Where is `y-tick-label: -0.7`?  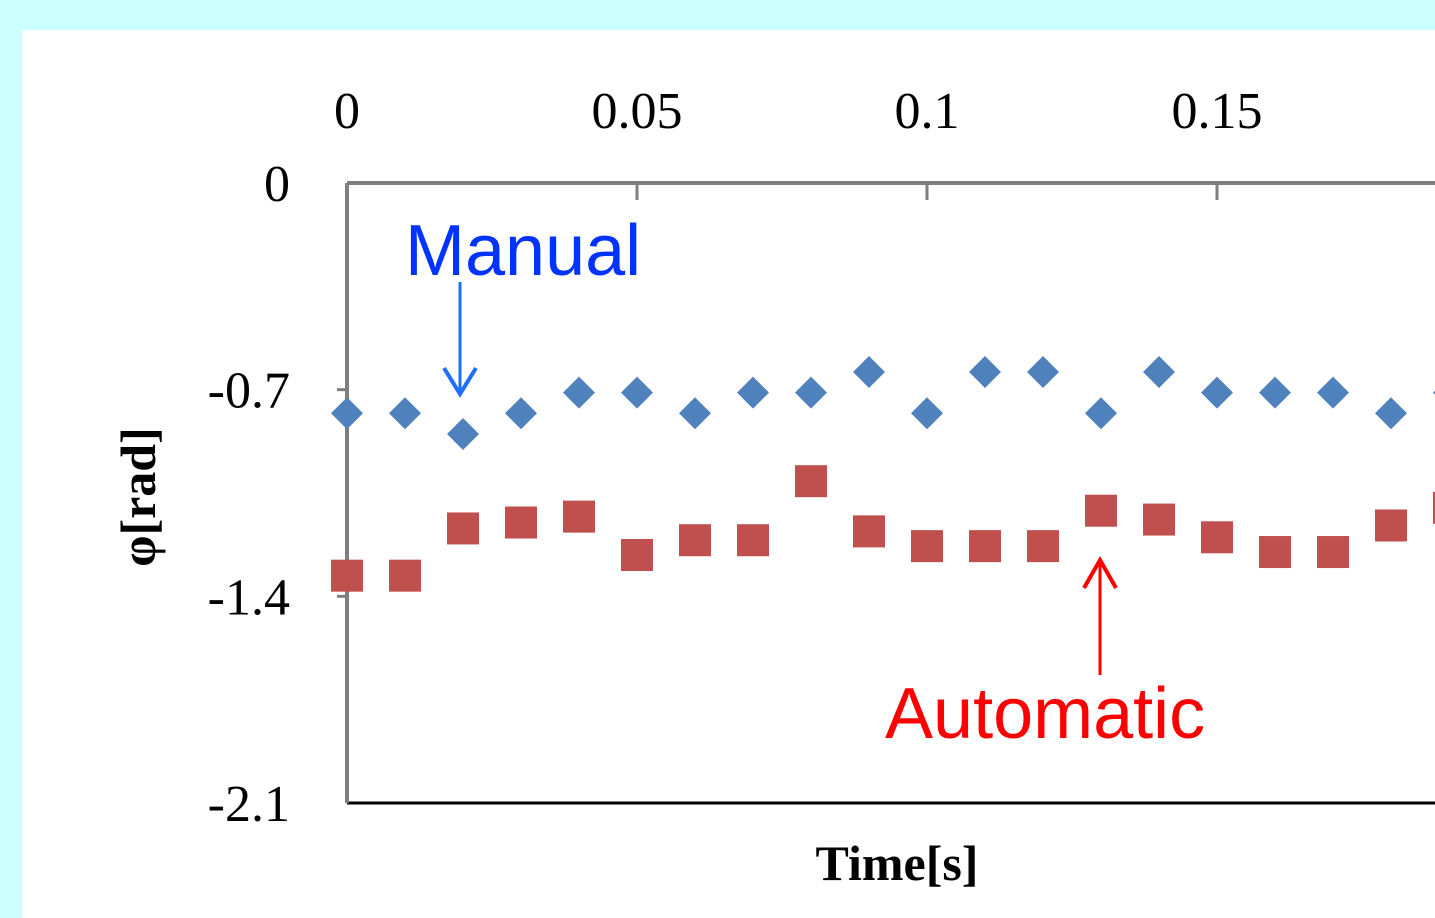
y-tick-label: -0.7 is located at coordinates (249, 391).